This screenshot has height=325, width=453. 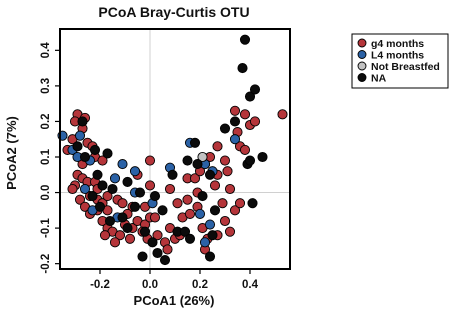 What do you see at coordinates (11, 153) in the screenshot?
I see `y-axis-title: PCoA2 (7%)` at bounding box center [11, 153].